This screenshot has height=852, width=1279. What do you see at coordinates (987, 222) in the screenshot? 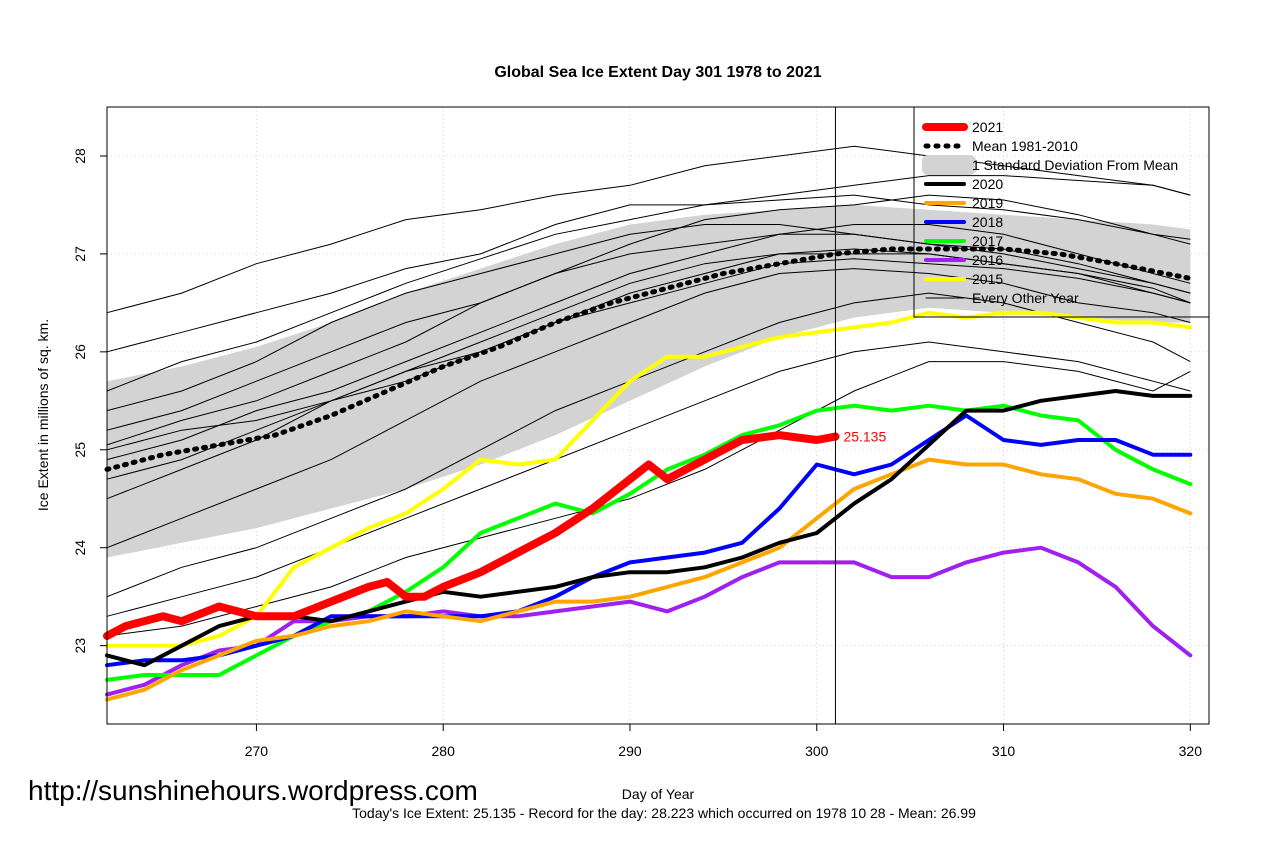
I see `legend-label: 2018` at bounding box center [987, 222].